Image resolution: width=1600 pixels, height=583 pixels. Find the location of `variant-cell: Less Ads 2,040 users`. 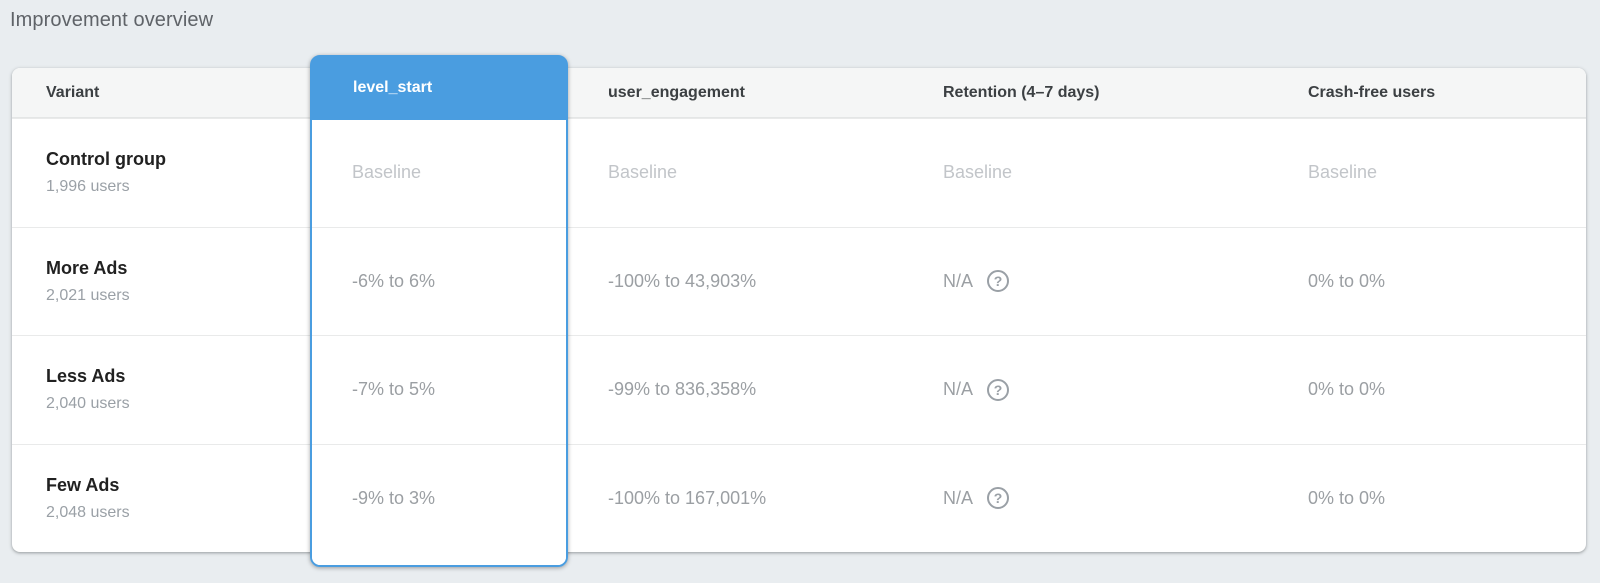

variant-cell: Less Ads 2,040 users is located at coordinates (161, 389).